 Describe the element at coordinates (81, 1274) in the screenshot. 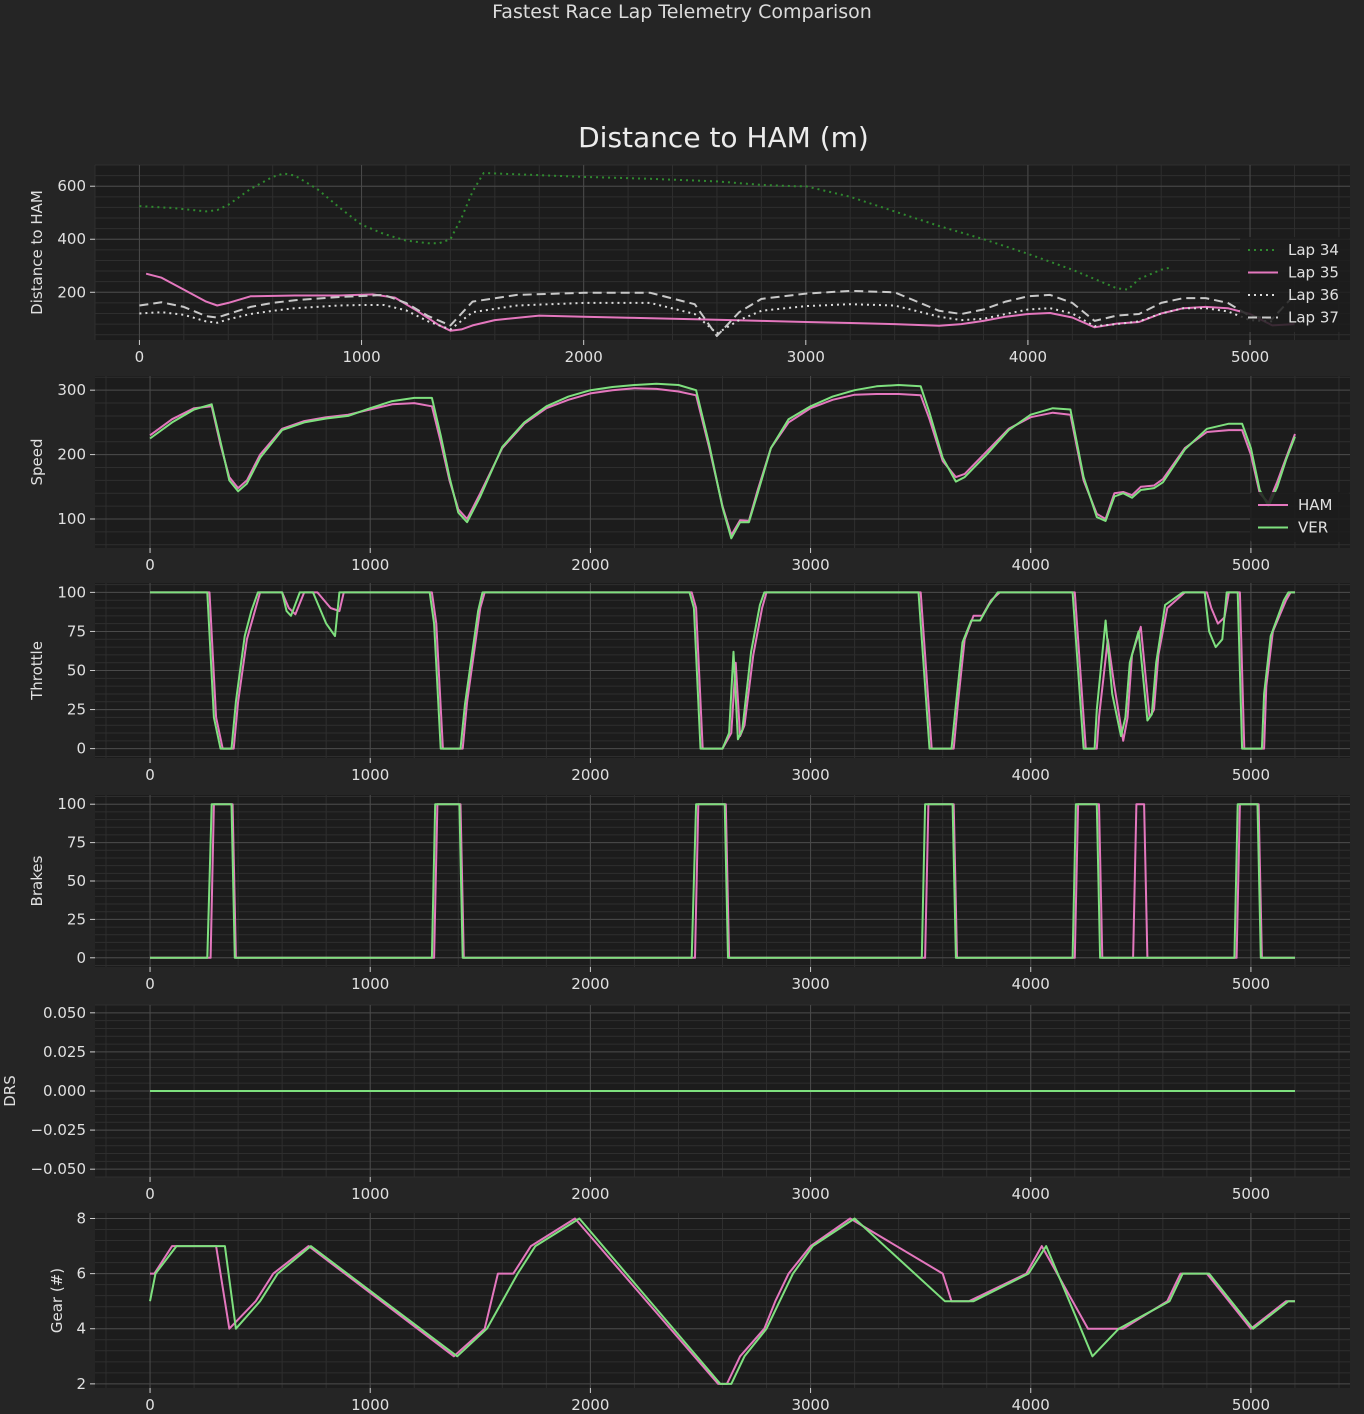

I see `y-tick-label: 6` at that location.